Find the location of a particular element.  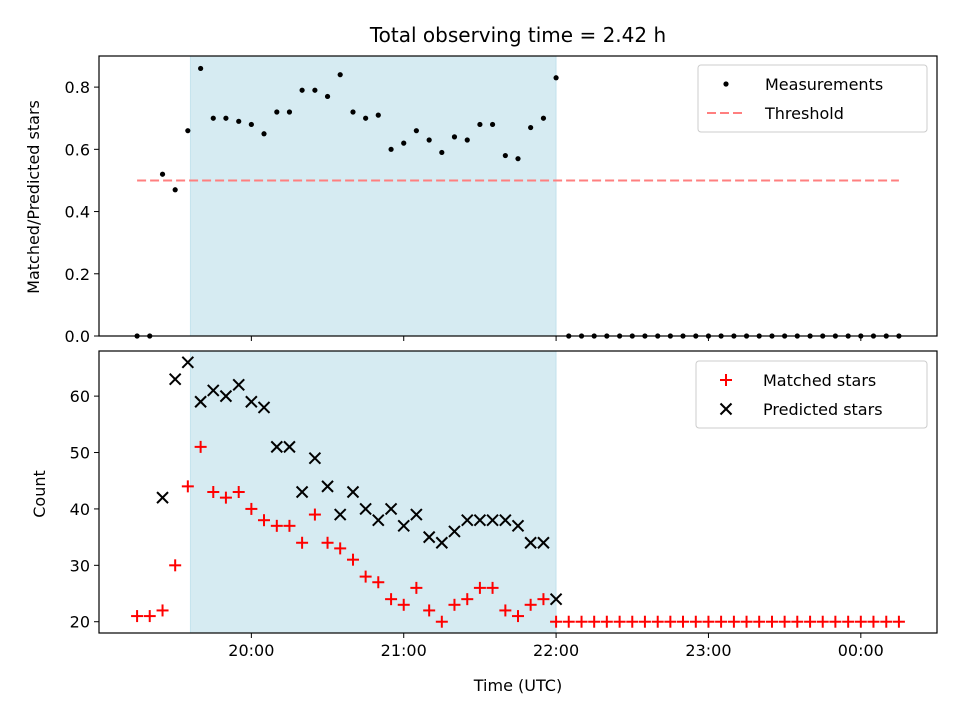

x-tick-label: 00:00 is located at coordinates (861, 650).